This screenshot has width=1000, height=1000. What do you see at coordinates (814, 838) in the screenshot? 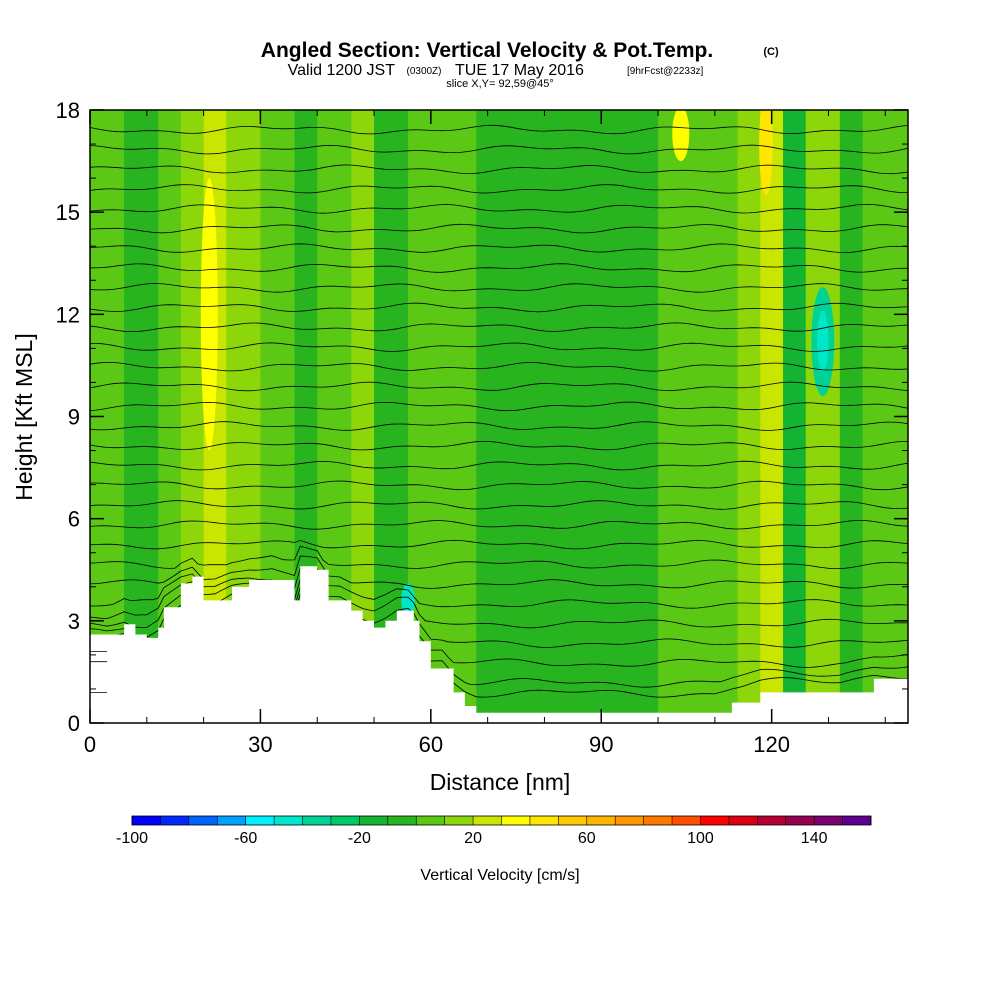
I see `colorbar-tick-label: 140` at bounding box center [814, 838].